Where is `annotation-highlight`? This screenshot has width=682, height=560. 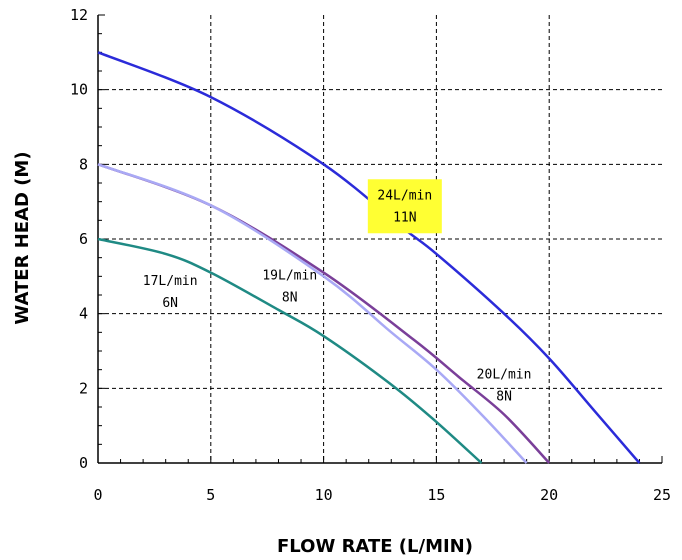
annotation-highlight is located at coordinates (404, 206).